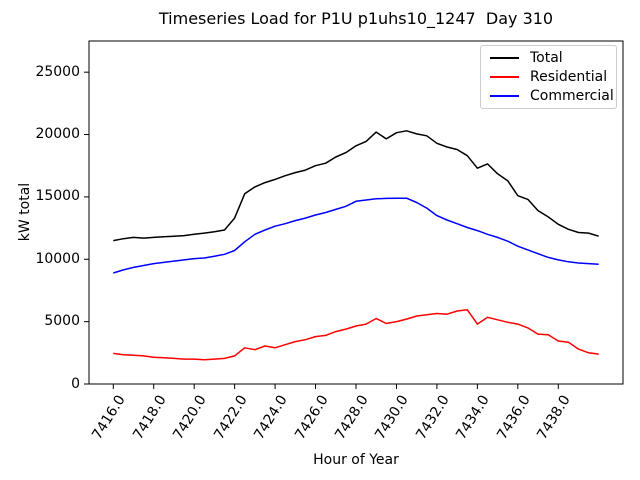 Image resolution: width=640 pixels, height=480 pixels. I want to click on series-line-commercial, so click(356, 235).